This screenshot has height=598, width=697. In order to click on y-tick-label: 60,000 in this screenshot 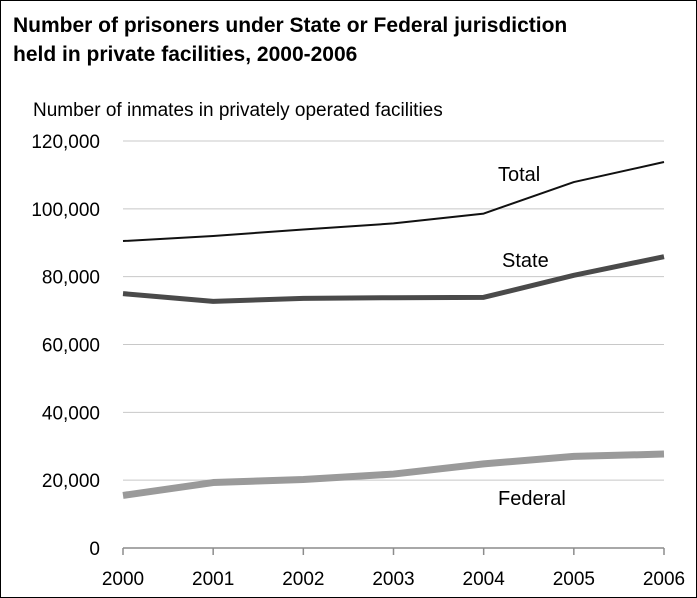, I will do `click(71, 346)`.